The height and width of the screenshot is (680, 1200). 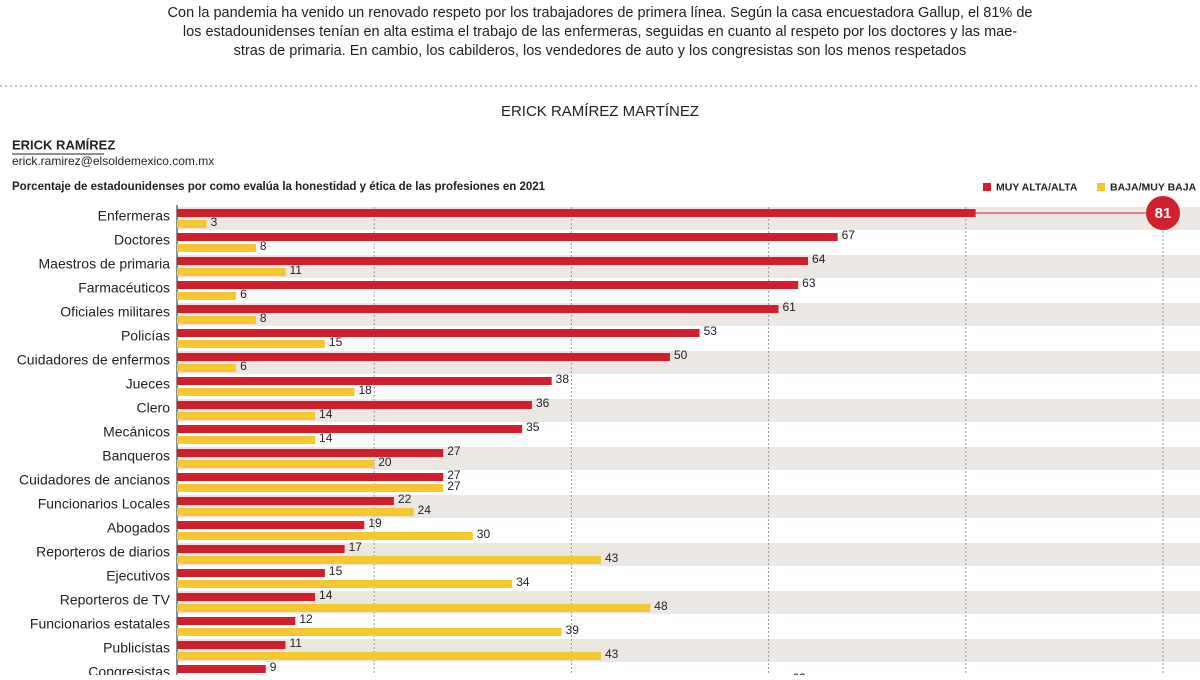 I want to click on value-label: 38, so click(x=563, y=379).